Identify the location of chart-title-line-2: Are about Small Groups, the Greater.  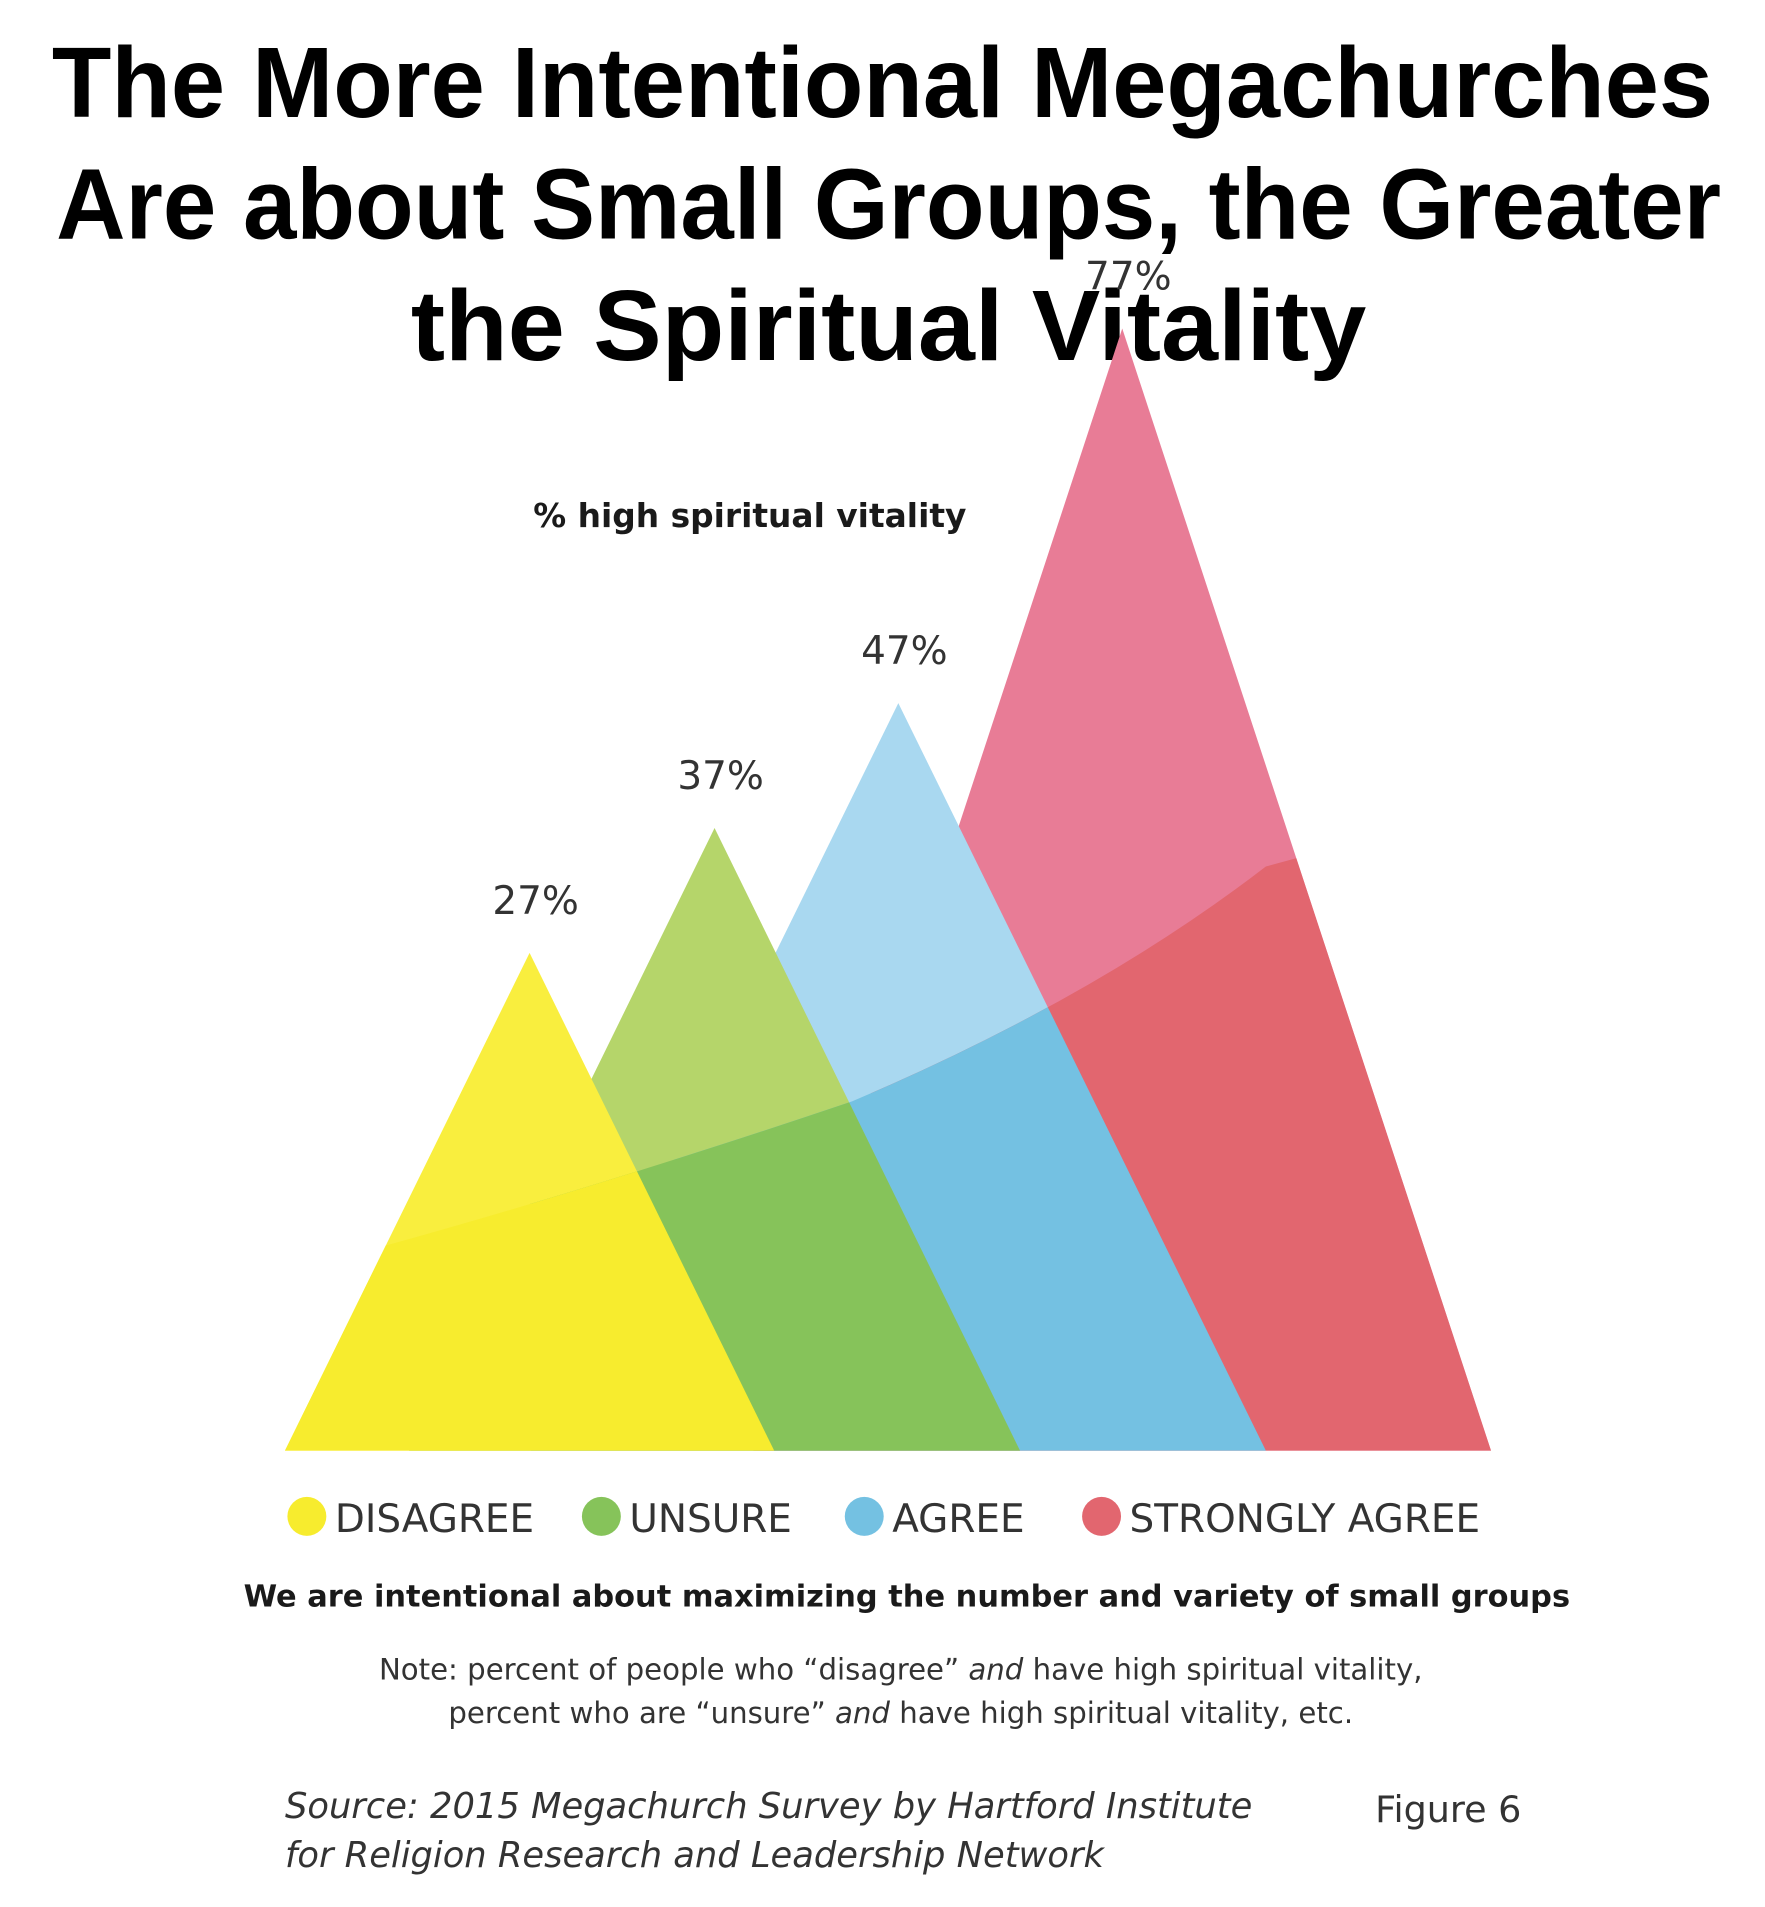
(888, 205).